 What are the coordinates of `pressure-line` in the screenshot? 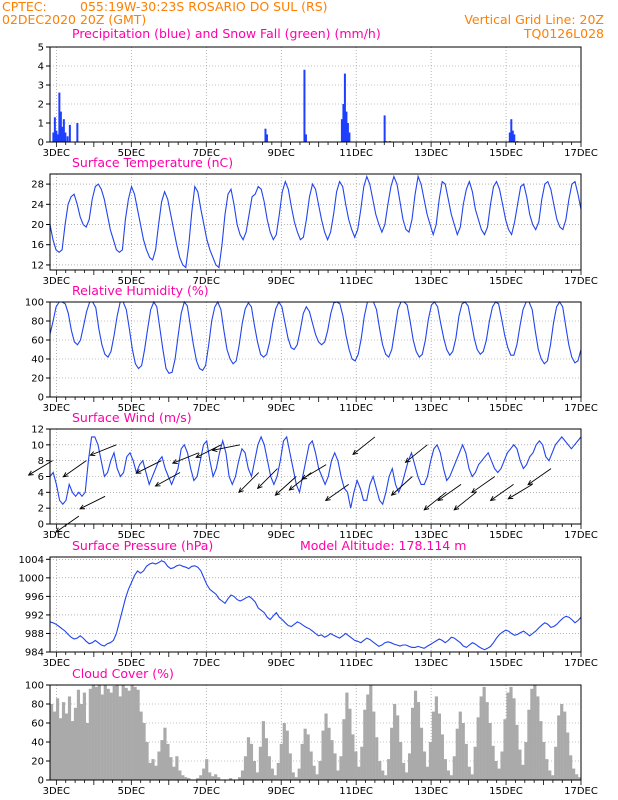 It's located at (315, 605).